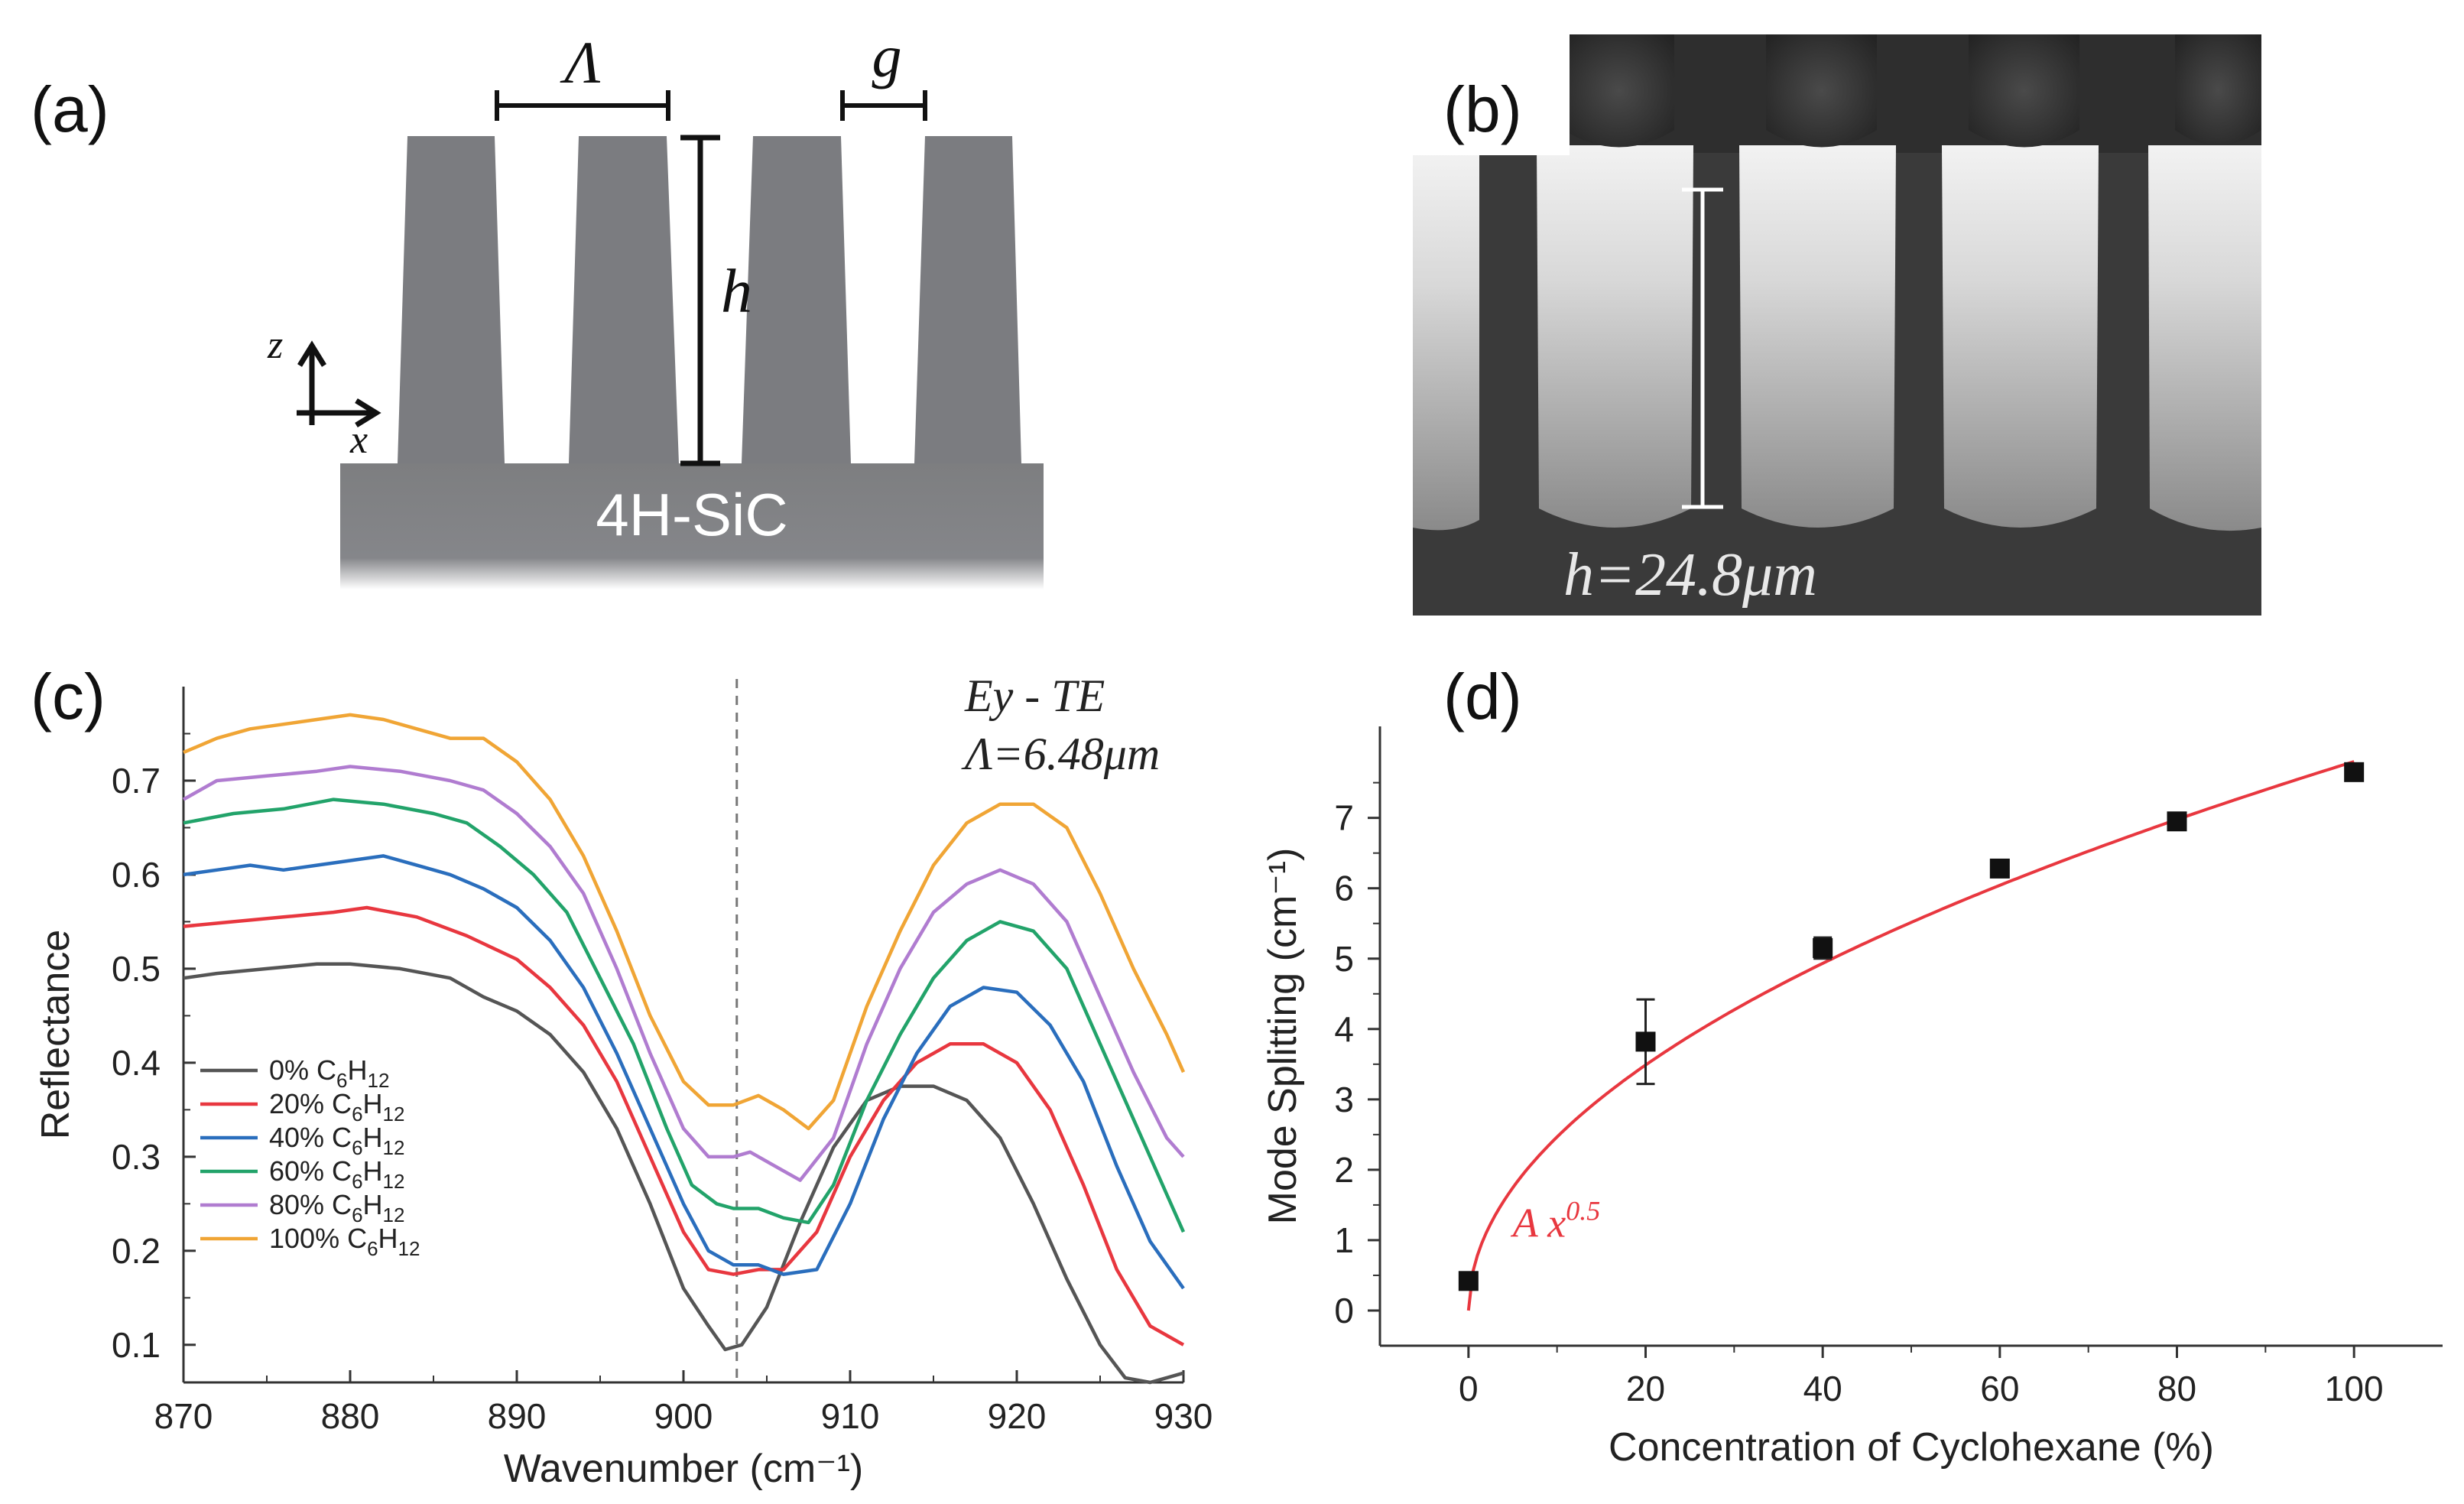 The height and width of the screenshot is (1504, 2464). Describe the element at coordinates (1344, 1170) in the screenshot. I see `chart-d-y-tick-label: 2` at that location.